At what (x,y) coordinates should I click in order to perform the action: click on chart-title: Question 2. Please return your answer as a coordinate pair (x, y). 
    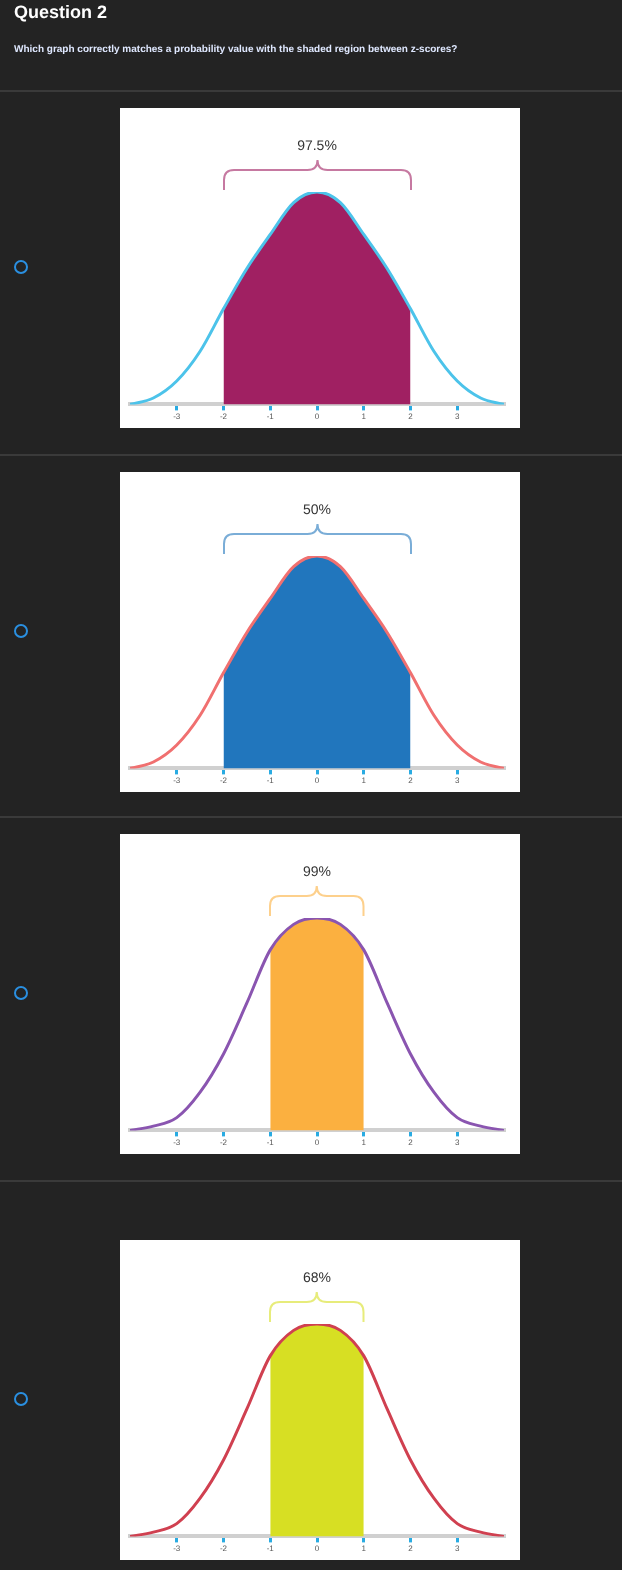
    Looking at the image, I should click on (61, 12).